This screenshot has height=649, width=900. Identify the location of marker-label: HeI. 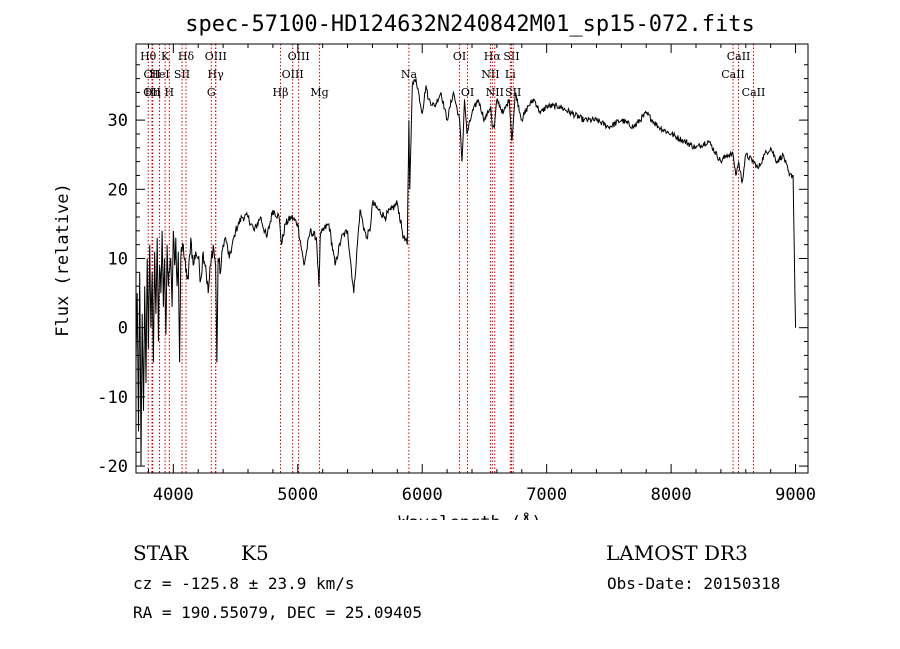
(159, 74).